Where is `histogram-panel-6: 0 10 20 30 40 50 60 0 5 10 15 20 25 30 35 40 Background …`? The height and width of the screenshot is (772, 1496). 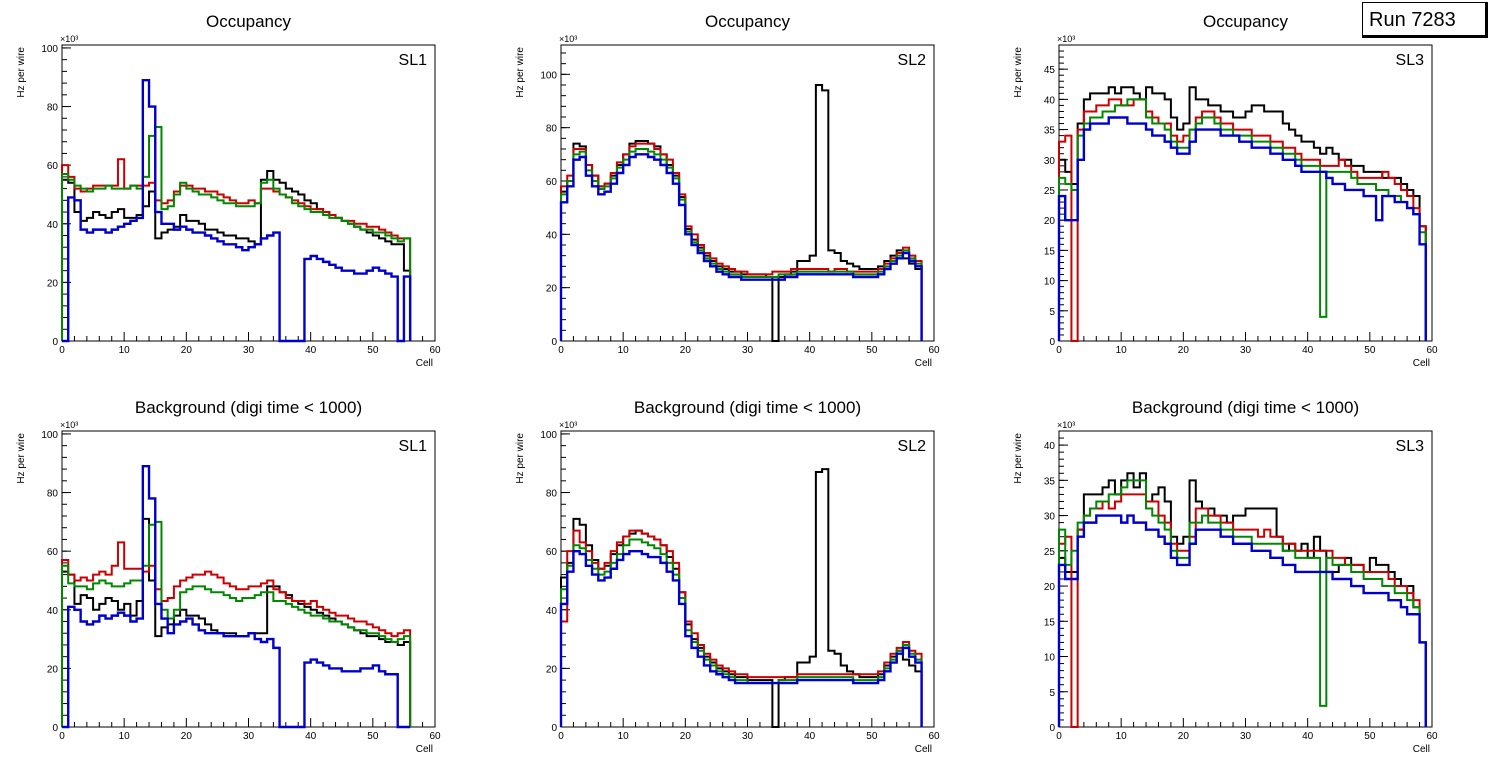
histogram-panel-6: 0 10 20 30 40 50 60 0 5 10 15 20 25 30 35 40 Background … is located at coordinates (1225, 576).